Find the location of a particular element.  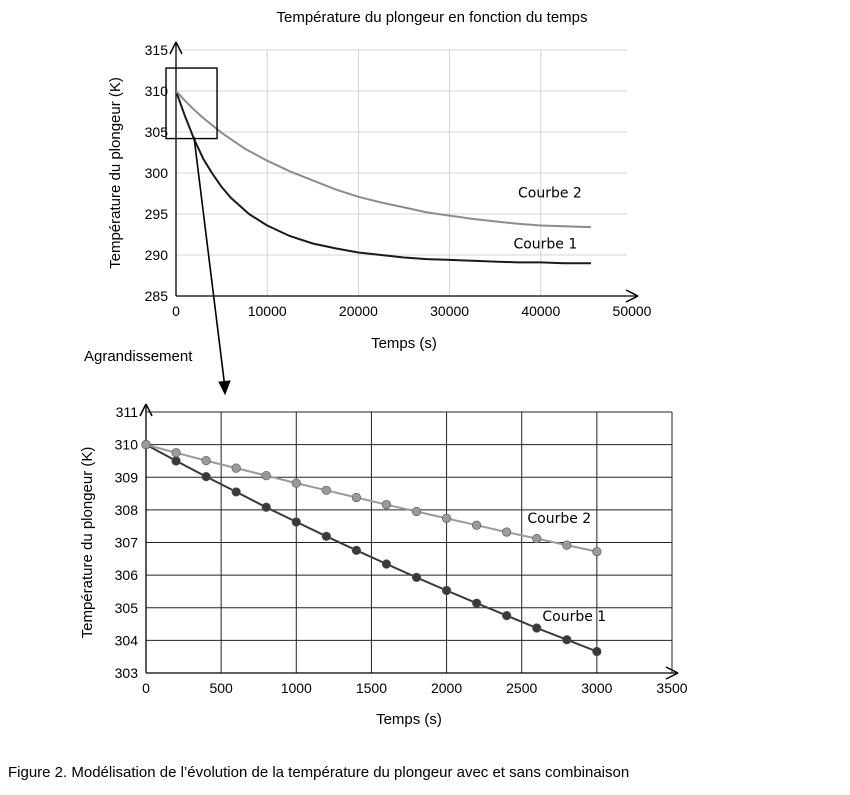

x-tick-label: 50000 is located at coordinates (632, 311).